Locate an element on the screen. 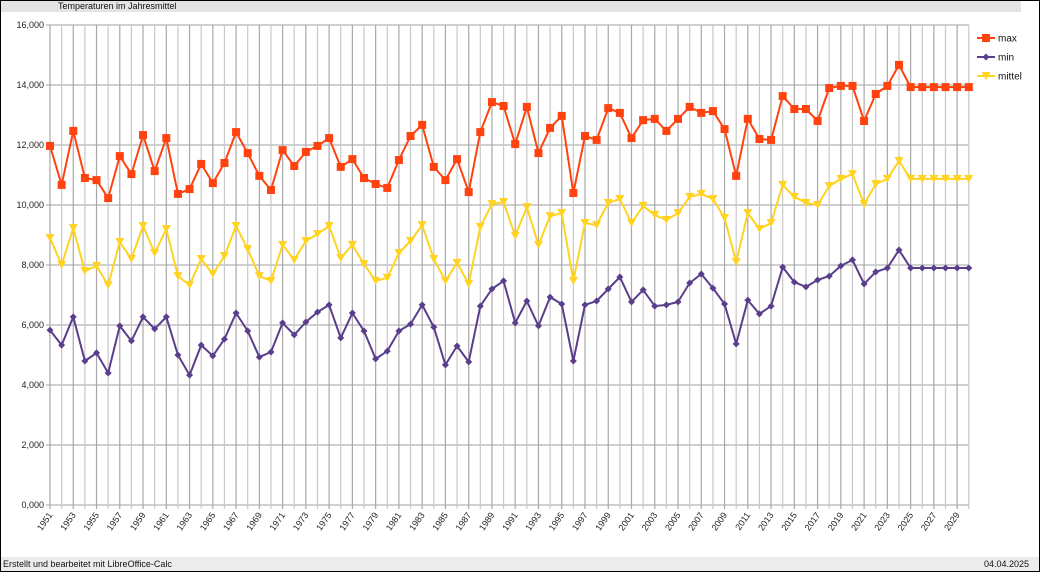 Image resolution: width=1040 pixels, height=572 pixels. x-tick-label: 1989 is located at coordinates (487, 521).